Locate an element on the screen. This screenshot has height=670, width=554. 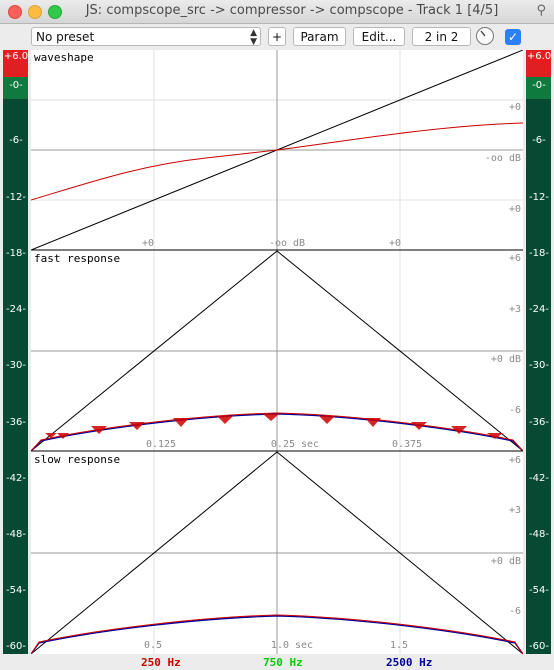
param-button: Param is located at coordinates (319, 36).